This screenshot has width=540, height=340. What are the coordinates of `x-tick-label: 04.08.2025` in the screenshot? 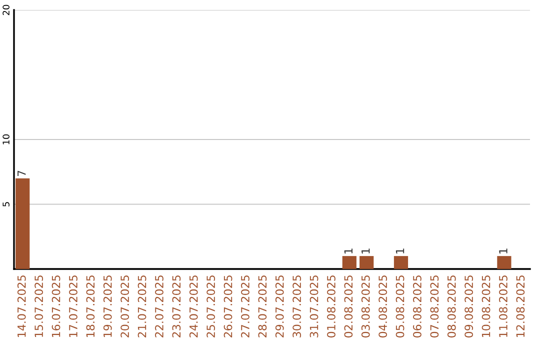 It's located at (383, 307).